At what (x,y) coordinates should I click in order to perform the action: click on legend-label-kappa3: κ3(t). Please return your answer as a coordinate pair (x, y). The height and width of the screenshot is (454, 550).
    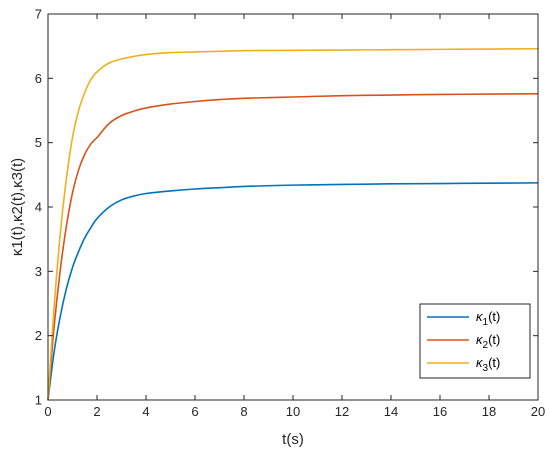
    Looking at the image, I should click on (488, 364).